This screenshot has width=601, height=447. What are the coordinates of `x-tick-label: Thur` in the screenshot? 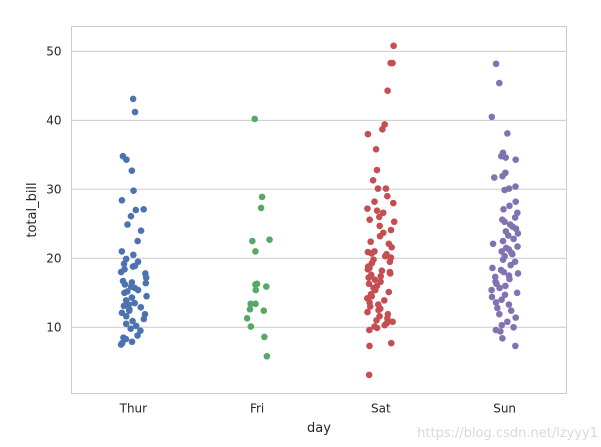 It's located at (133, 409).